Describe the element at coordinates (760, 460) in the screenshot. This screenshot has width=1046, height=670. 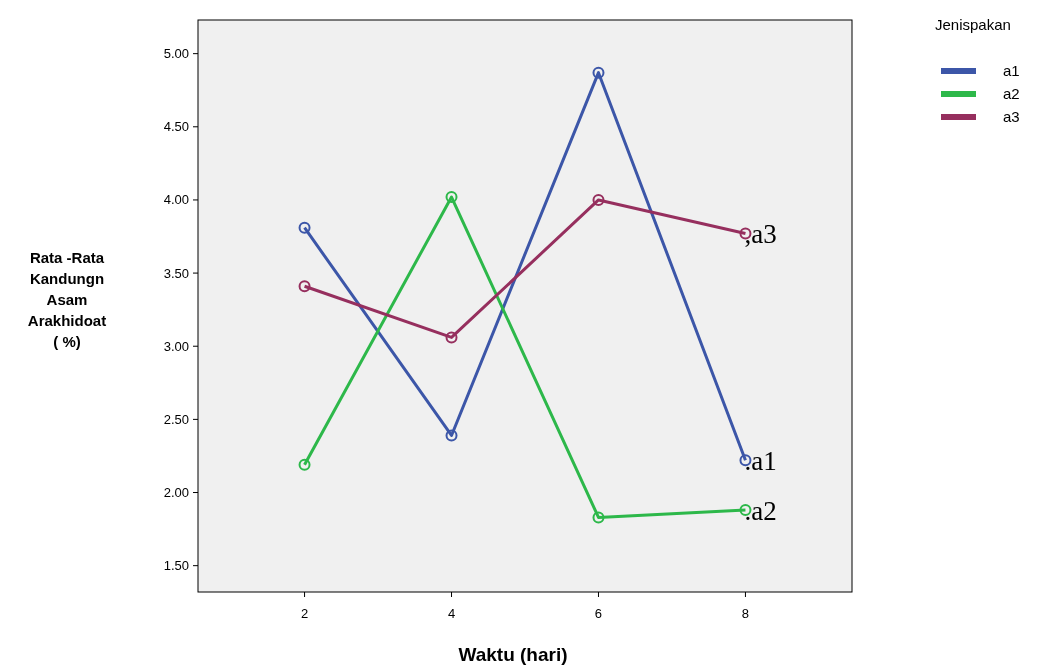
I see `annotation: .a1` at that location.